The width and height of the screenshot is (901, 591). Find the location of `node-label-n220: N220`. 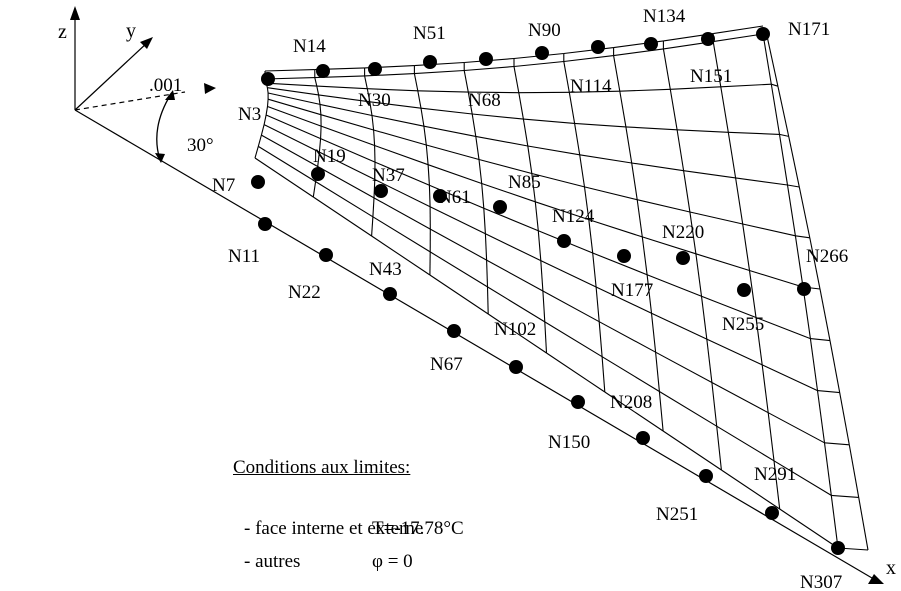

node-label-n220: N220 is located at coordinates (683, 232).